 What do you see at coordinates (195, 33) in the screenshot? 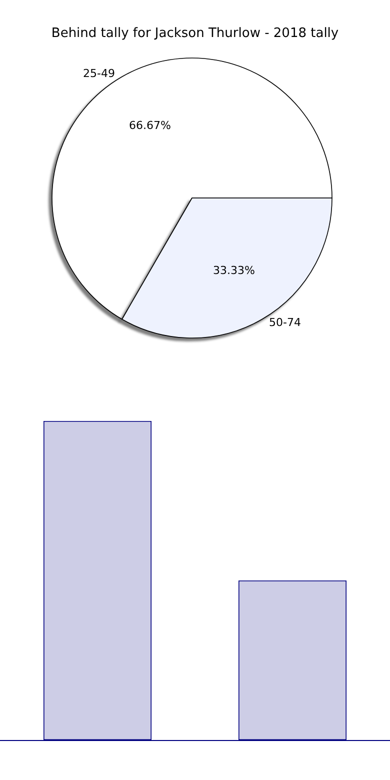
I see `chart-title: Behind tally for Jackson Thurlow - 2018 tally` at bounding box center [195, 33].